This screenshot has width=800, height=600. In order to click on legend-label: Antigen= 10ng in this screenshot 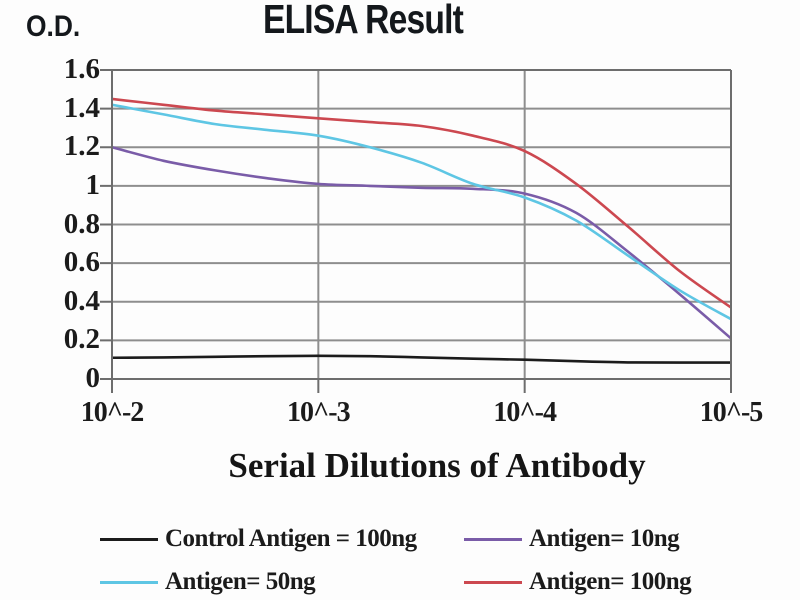, I will do `click(604, 538)`.